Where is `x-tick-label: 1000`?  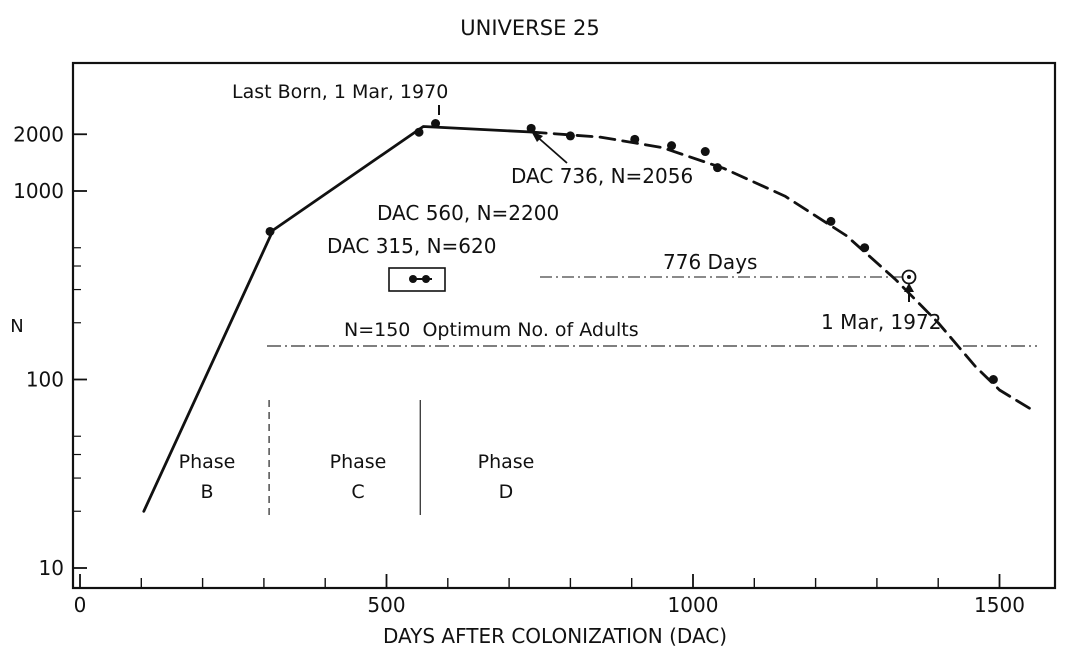
x-tick-label: 1000 is located at coordinates (693, 605).